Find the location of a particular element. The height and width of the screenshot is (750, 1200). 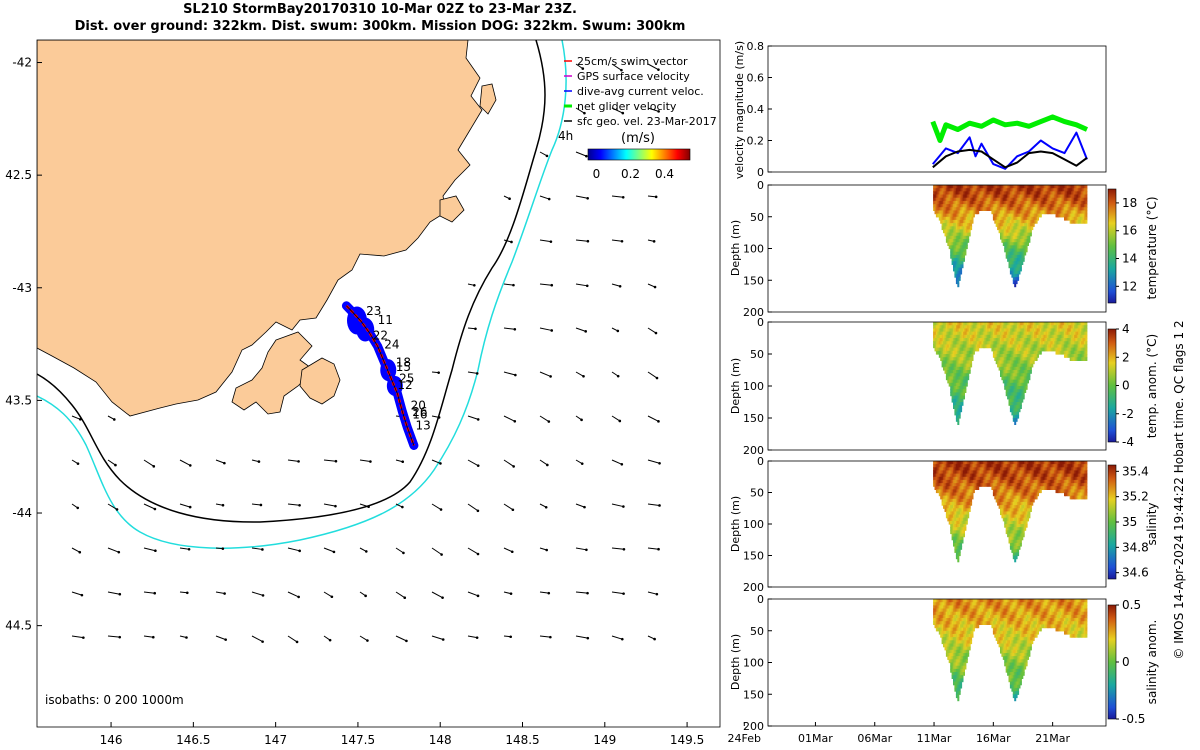

map-ytick-label: 44.5 is located at coordinates (18, 626).